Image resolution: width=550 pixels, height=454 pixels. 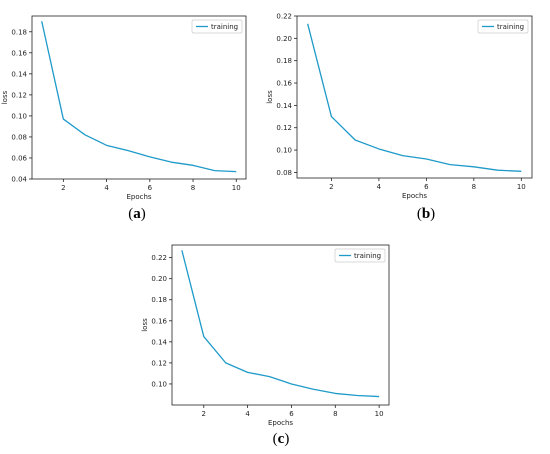 I want to click on panel-caption: (c), so click(x=281, y=439).